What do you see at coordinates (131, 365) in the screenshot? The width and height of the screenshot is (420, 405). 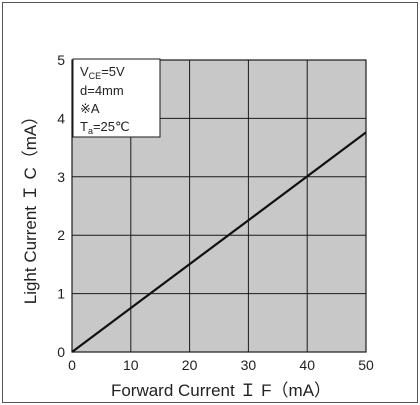 I see `x-tick-label: 10` at bounding box center [131, 365].